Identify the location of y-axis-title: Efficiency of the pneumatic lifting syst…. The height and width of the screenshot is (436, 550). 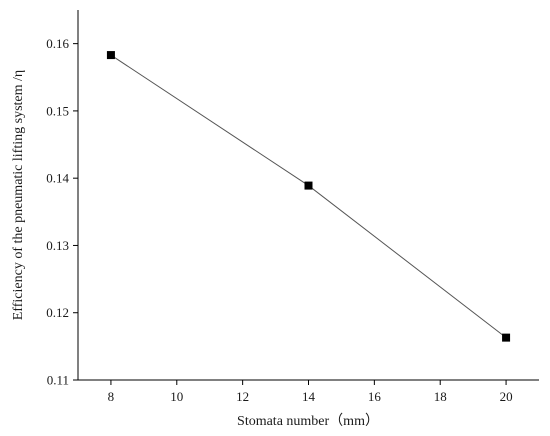
(18, 195).